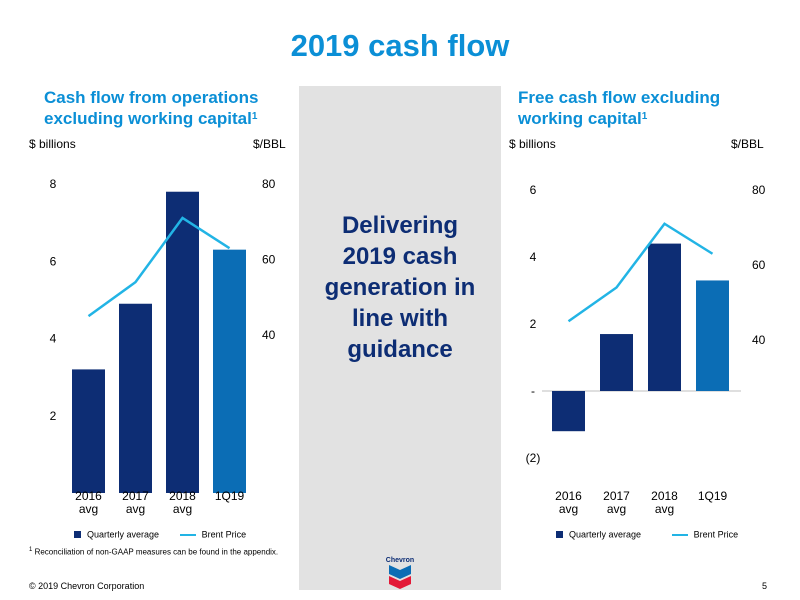 The image size is (800, 600). I want to click on right-chart-title-line2-wrap: working capital1, so click(619, 118).